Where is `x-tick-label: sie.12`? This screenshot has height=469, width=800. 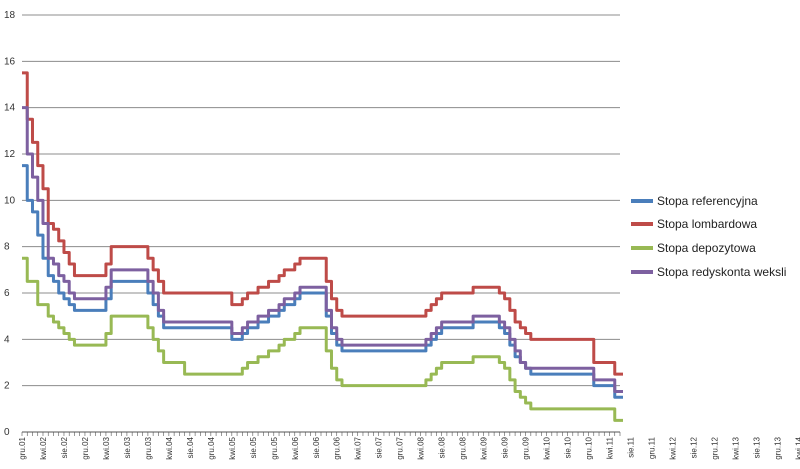
x-tick-label: sie.12 is located at coordinates (693, 447).